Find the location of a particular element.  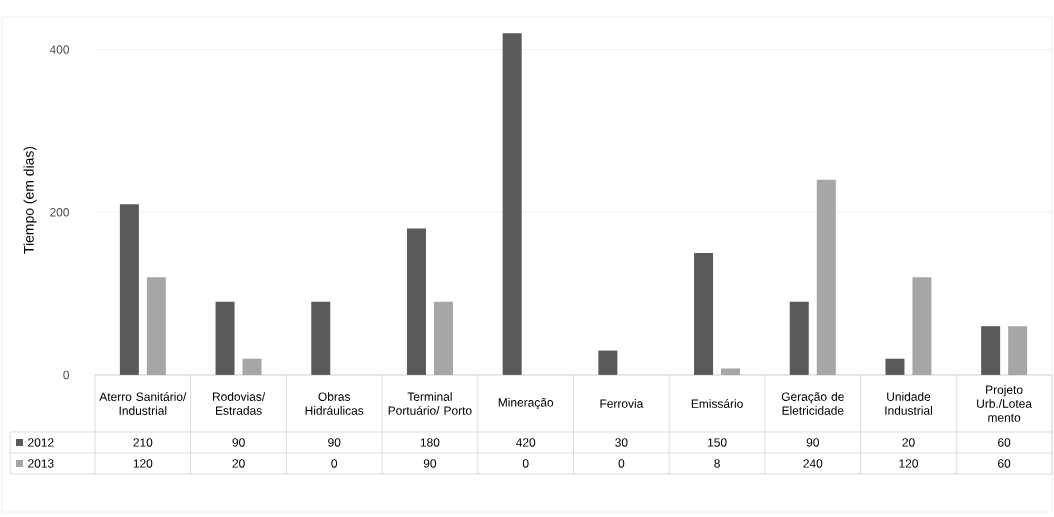

x-tick-label: Aterro Sanitário/ Industrial is located at coordinates (143, 403).